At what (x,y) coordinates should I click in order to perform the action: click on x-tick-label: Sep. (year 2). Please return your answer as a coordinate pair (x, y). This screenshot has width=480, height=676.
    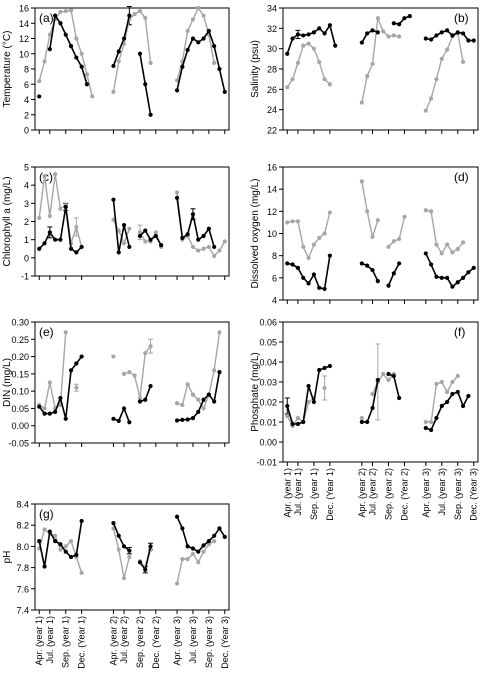
    Looking at the image, I should click on (388, 494).